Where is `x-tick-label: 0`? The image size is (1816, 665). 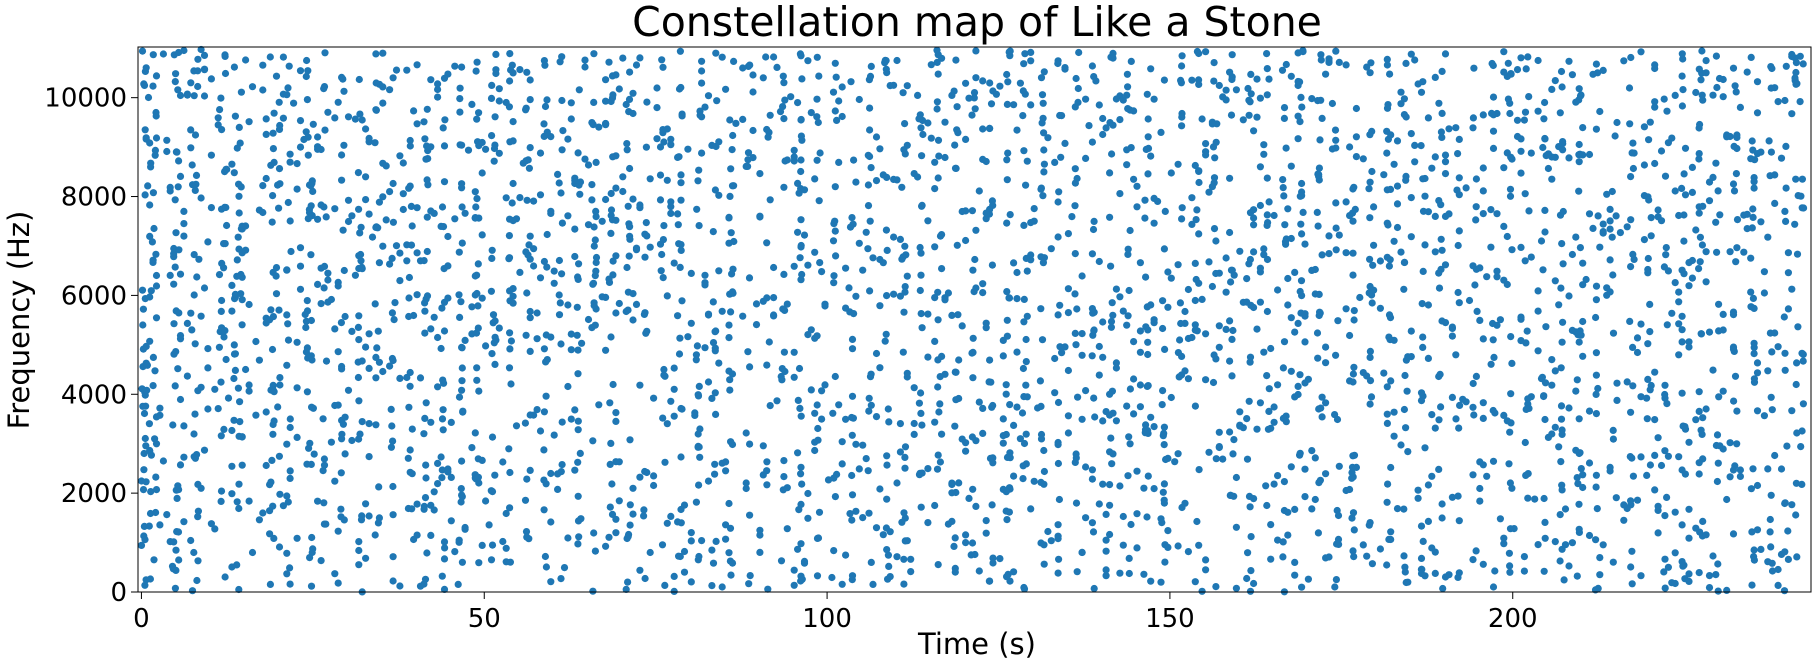
x-tick-label: 0 is located at coordinates (141, 619).